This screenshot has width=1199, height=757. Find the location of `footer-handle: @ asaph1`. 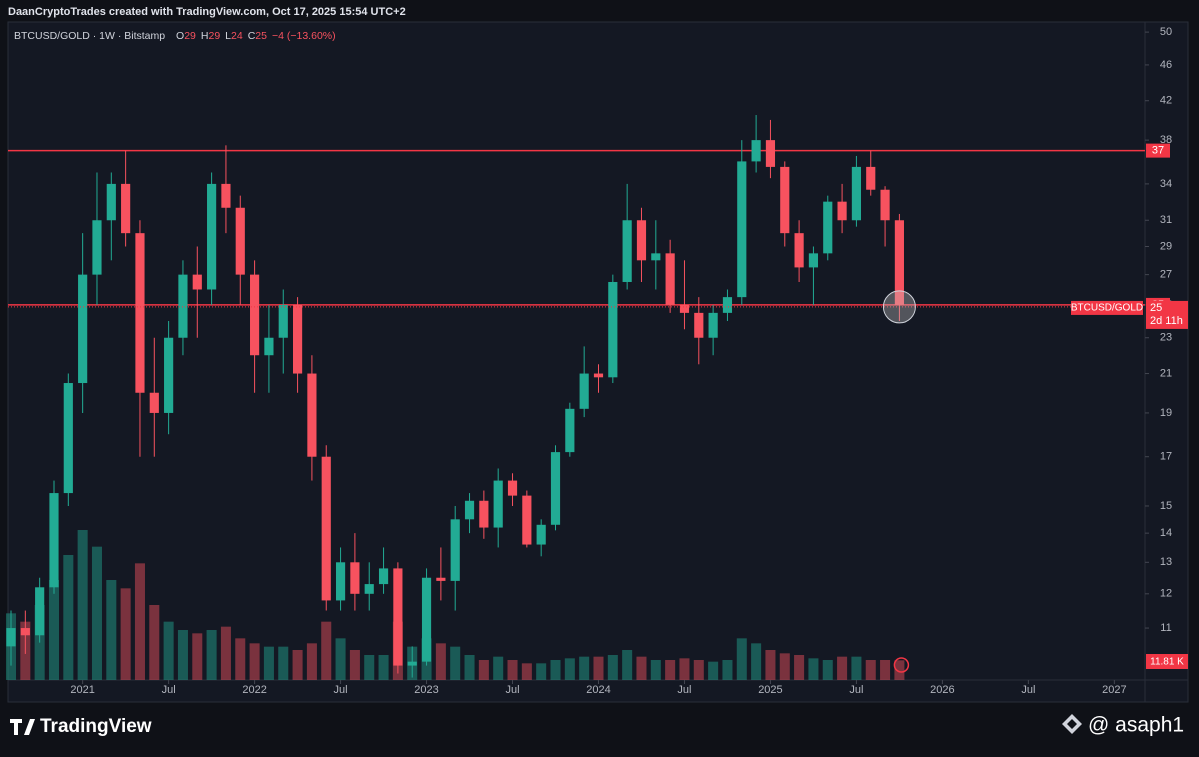

footer-handle: @ asaph1 is located at coordinates (1136, 725).